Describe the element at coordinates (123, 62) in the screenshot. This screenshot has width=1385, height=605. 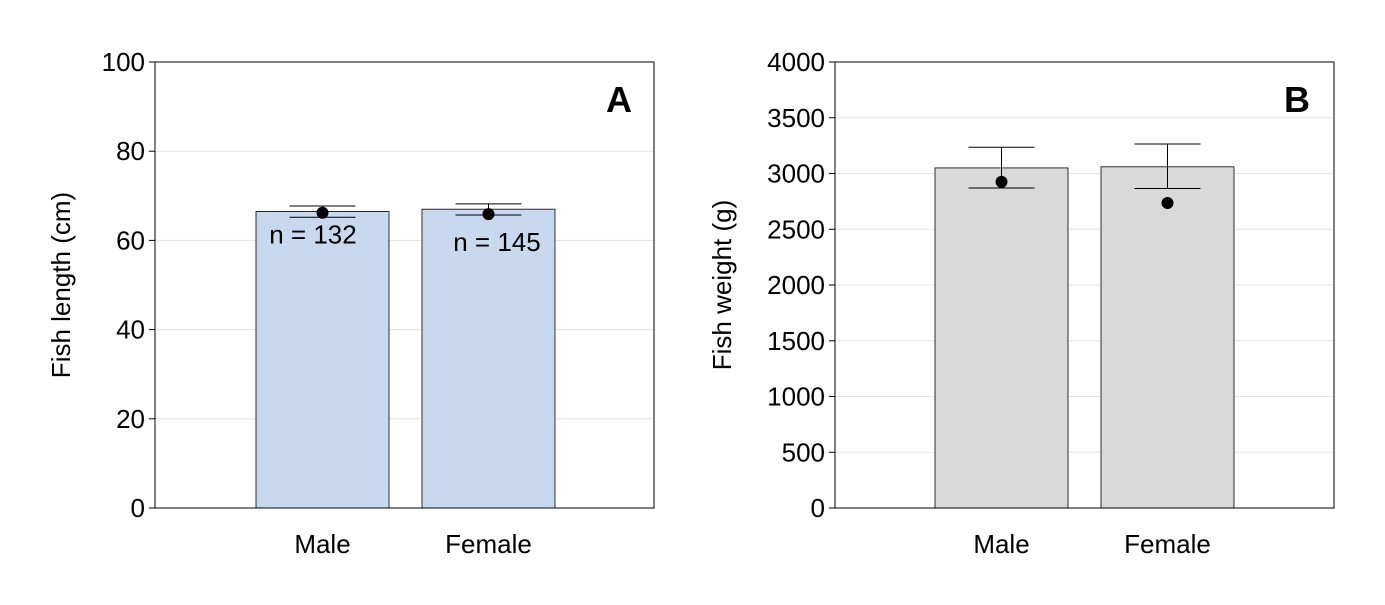
I see `y-tick-label: 100` at that location.